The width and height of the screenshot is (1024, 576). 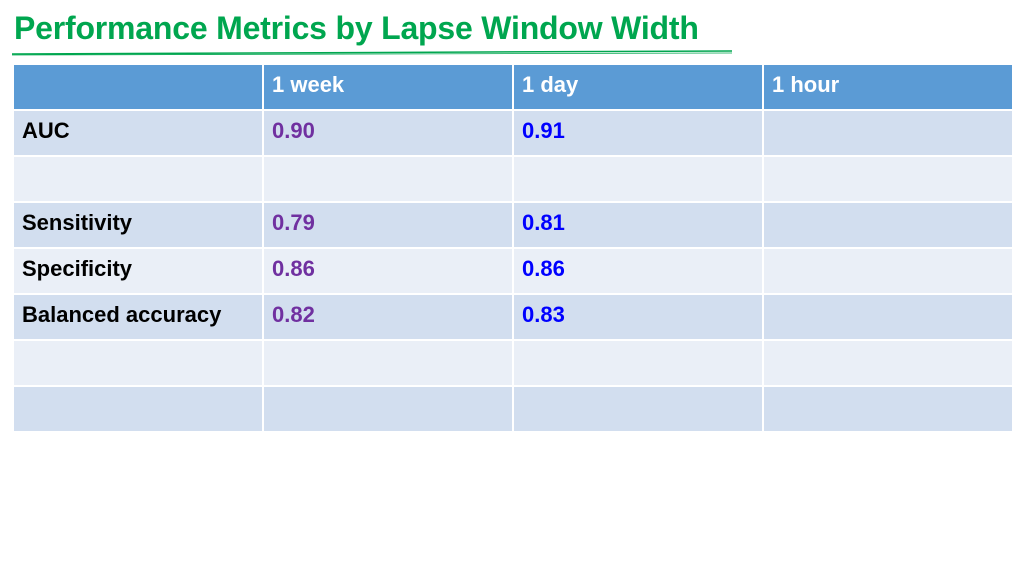 I want to click on row-label: Sensitivity, so click(x=138, y=225).